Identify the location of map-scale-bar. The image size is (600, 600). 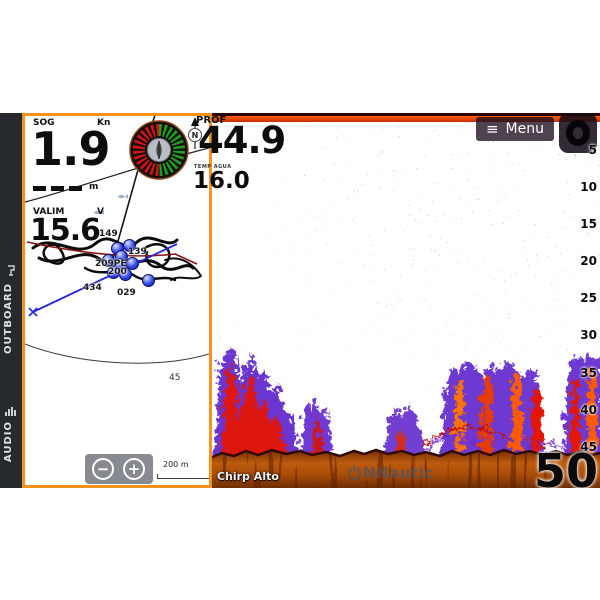
(183, 476).